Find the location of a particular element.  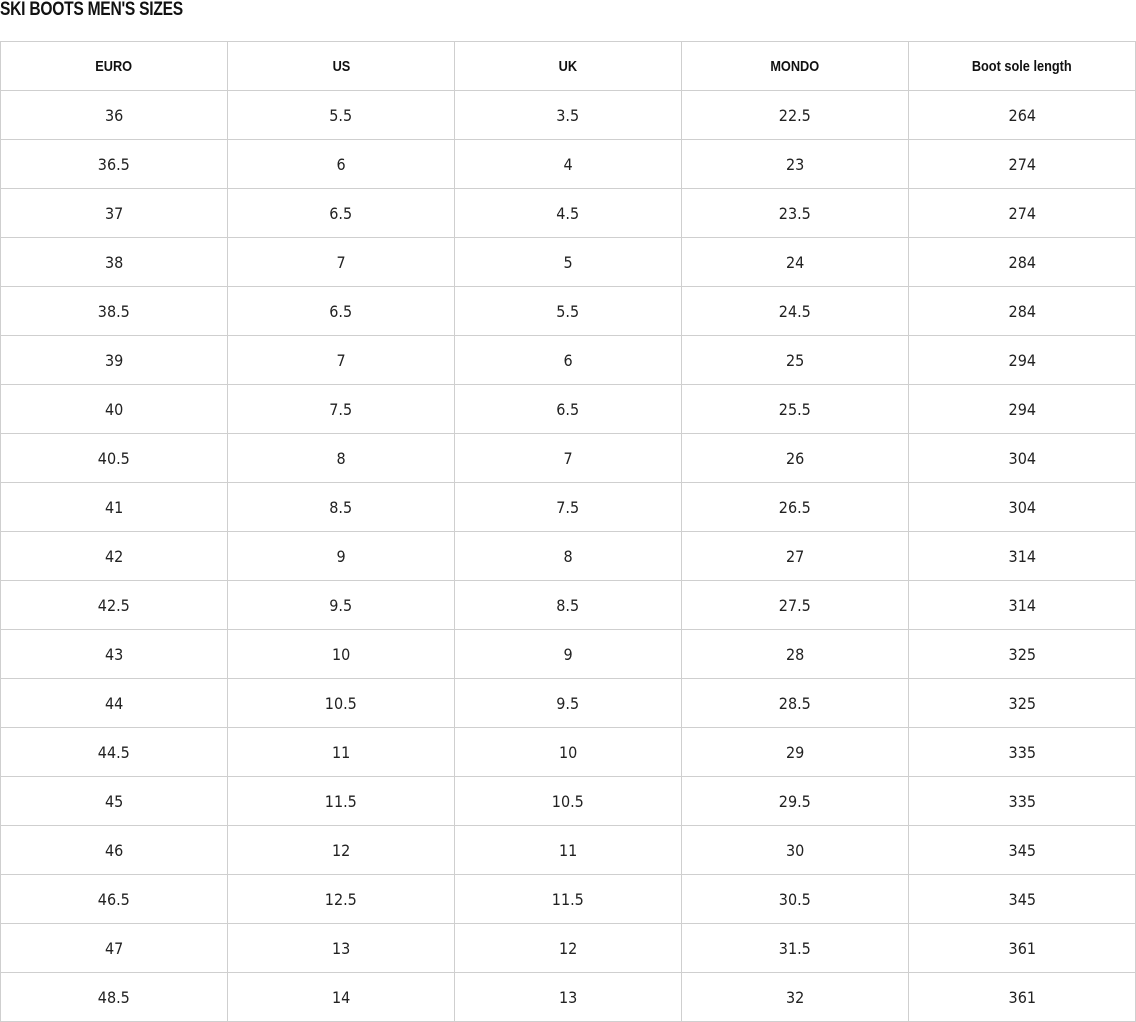

cell-value: 26.5 is located at coordinates (795, 507).